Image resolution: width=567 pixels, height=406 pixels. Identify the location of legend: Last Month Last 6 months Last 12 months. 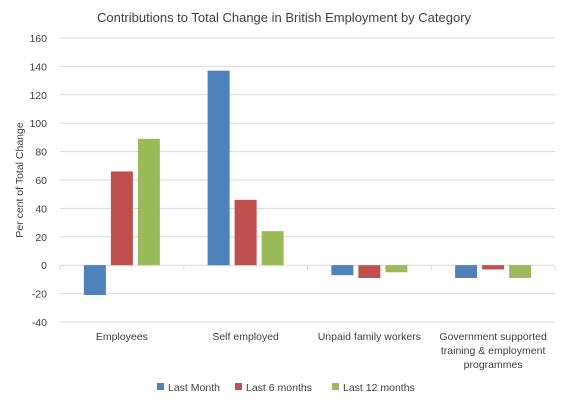
(286, 388).